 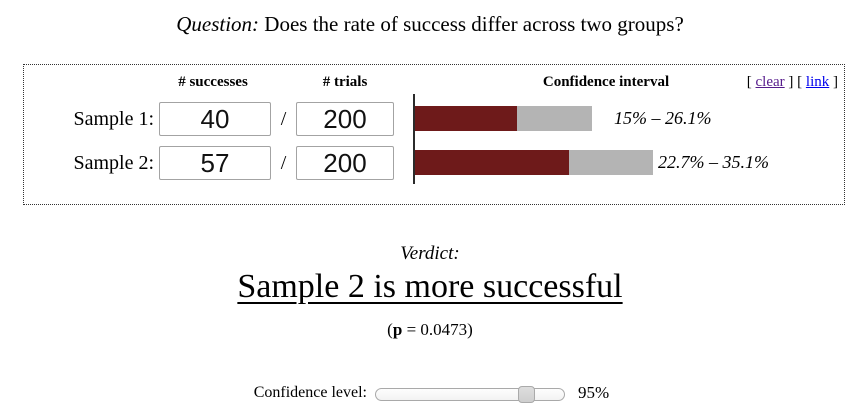 What do you see at coordinates (751, 82) in the screenshot?
I see `bracket: [` at bounding box center [751, 82].